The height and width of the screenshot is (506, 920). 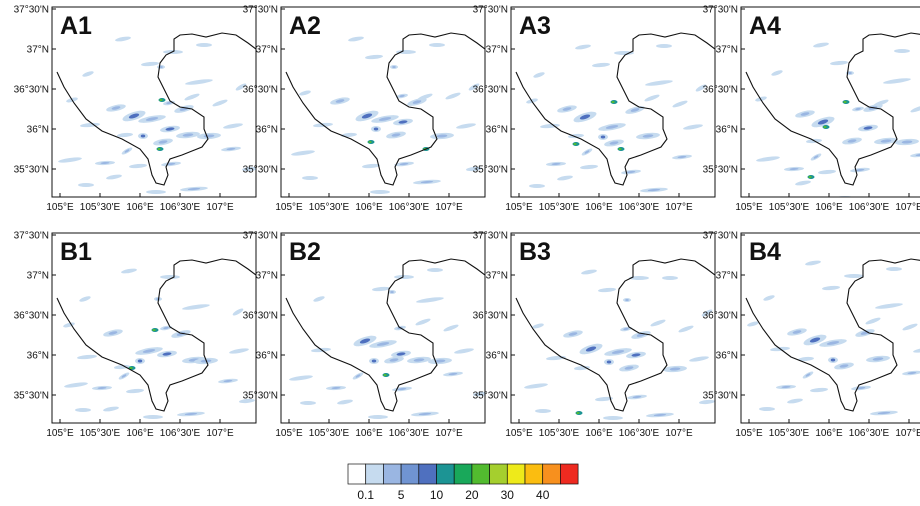 I want to click on lat-tick-label: 36°N, so click(x=38, y=130).